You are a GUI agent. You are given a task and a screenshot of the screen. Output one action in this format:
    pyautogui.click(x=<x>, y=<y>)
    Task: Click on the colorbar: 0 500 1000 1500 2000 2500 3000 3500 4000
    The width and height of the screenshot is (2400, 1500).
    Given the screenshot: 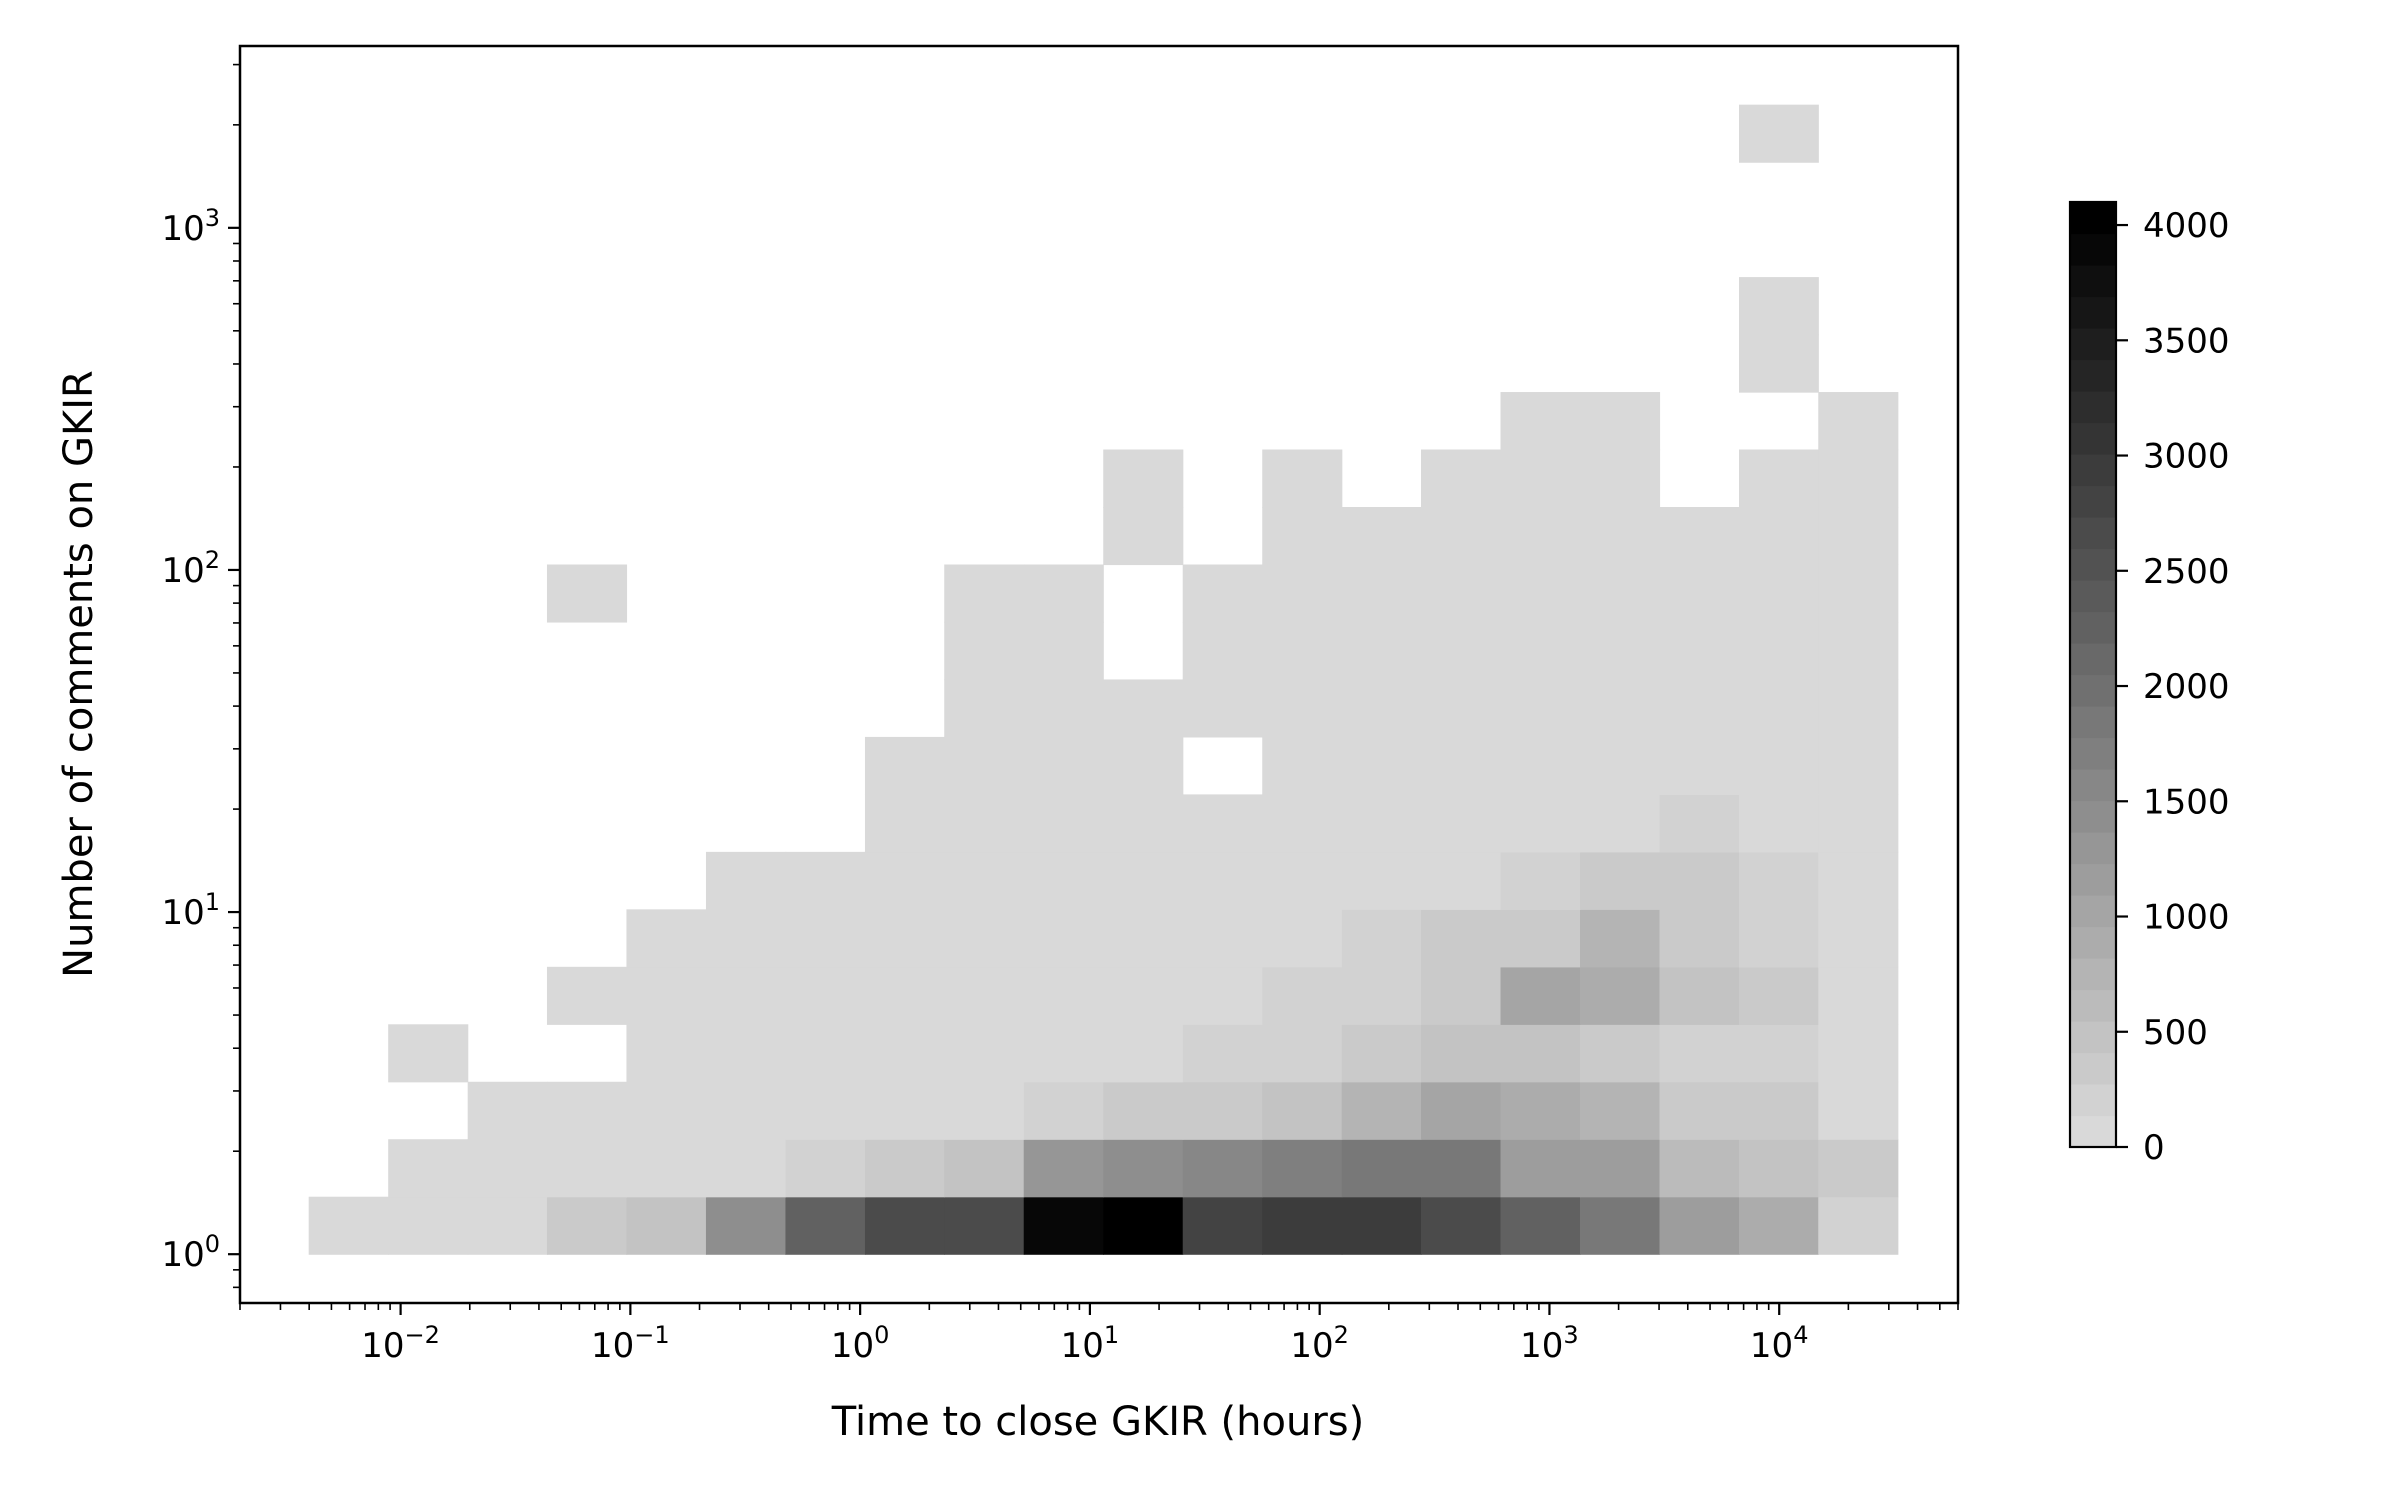 What is the action you would take?
    pyautogui.click(x=2149, y=684)
    